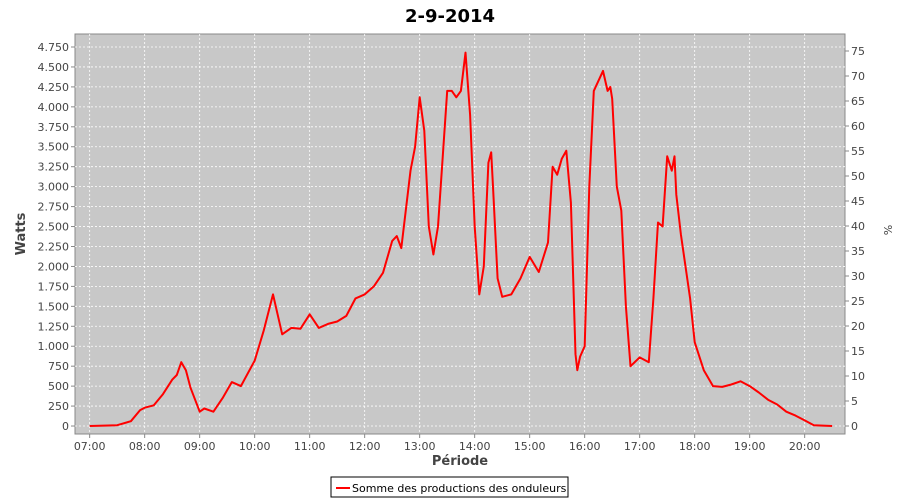  I want to click on y2-tick-label: 45, so click(858, 201).